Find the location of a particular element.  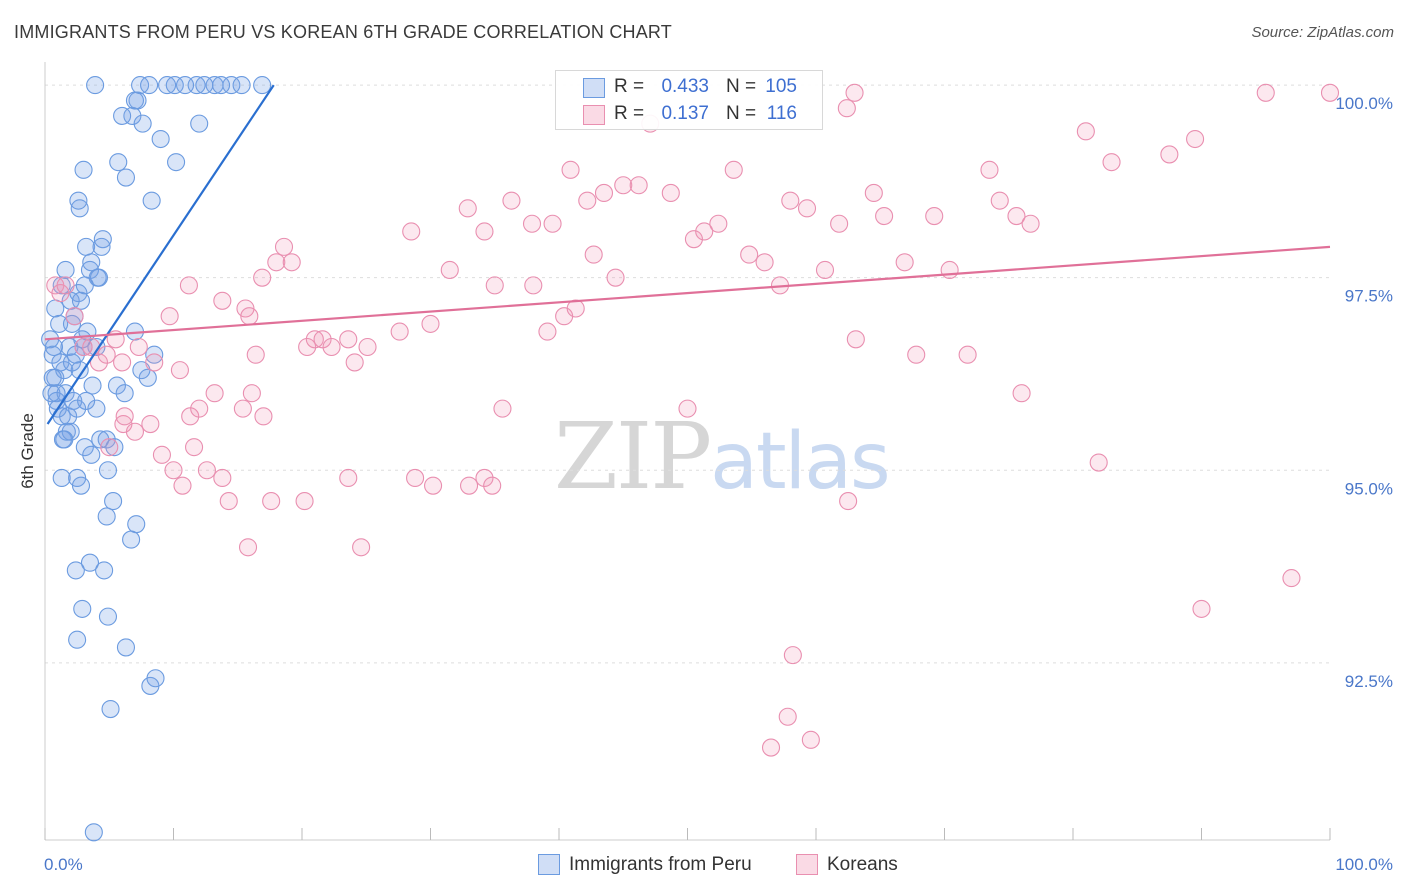

watermark: ZIPatlas is located at coordinates (722, 456).